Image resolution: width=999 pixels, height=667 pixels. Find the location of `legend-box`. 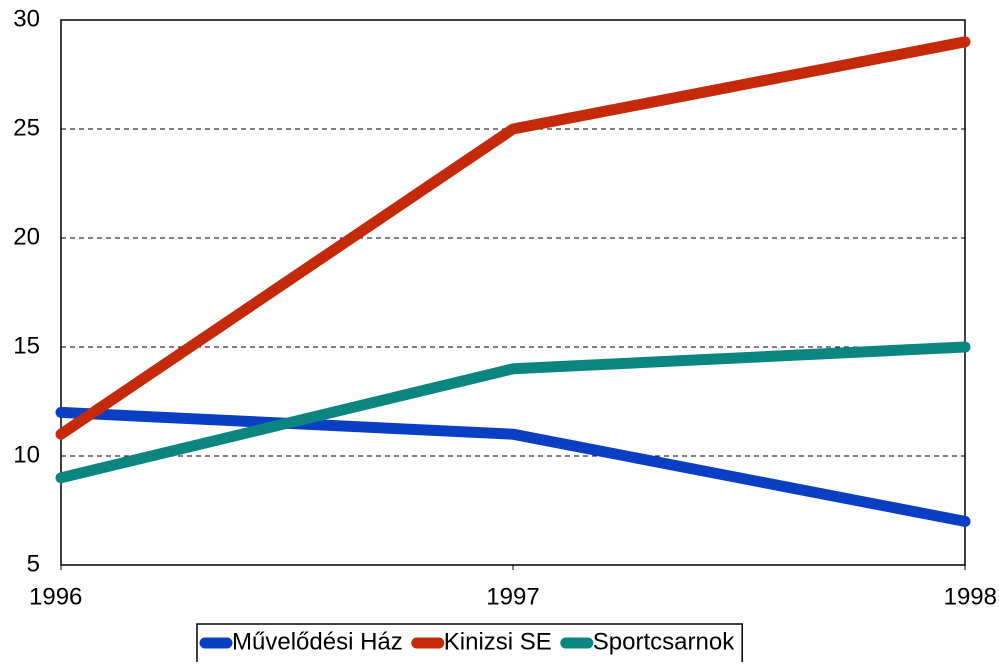

legend-box is located at coordinates (469, 644).